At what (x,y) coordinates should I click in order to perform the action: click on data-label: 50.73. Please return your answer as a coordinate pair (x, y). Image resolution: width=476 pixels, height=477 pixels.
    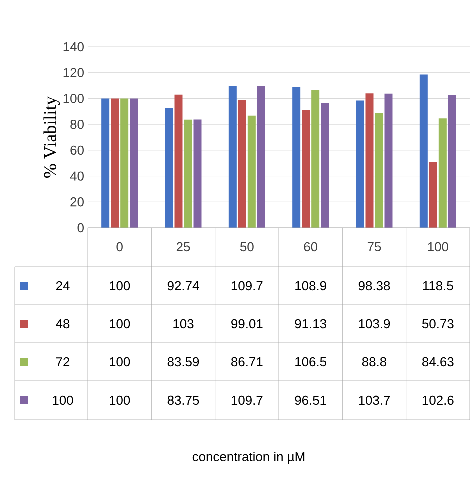
    Looking at the image, I should click on (438, 324).